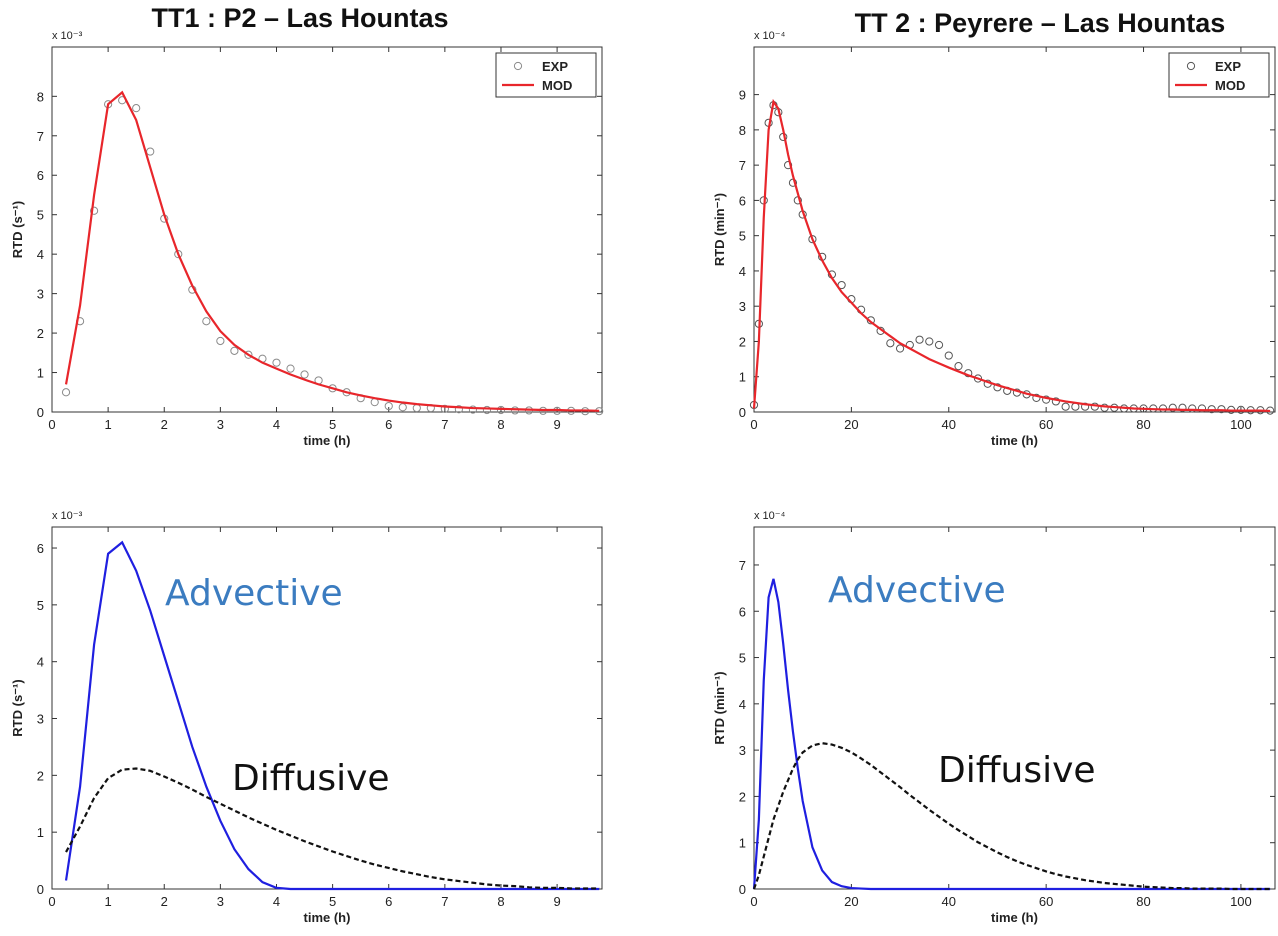  I want to click on y-axis-label: RTD (s⁻¹), so click(17, 707).